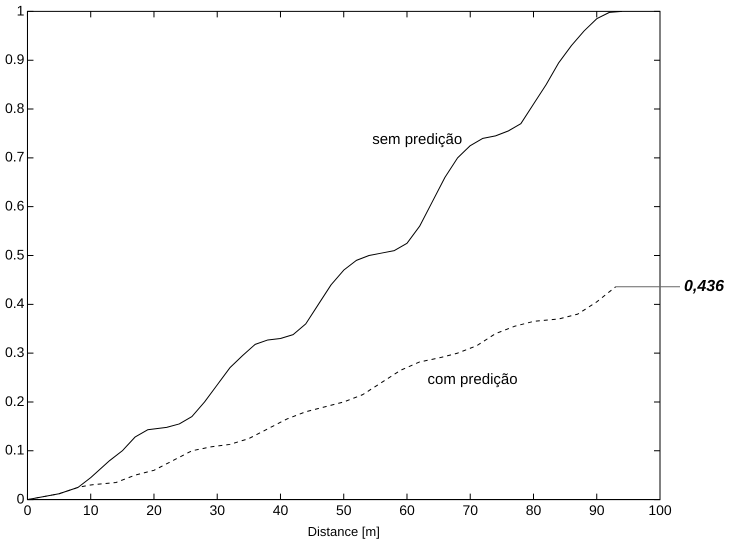  What do you see at coordinates (473, 379) in the screenshot?
I see `series-label: com predição` at bounding box center [473, 379].